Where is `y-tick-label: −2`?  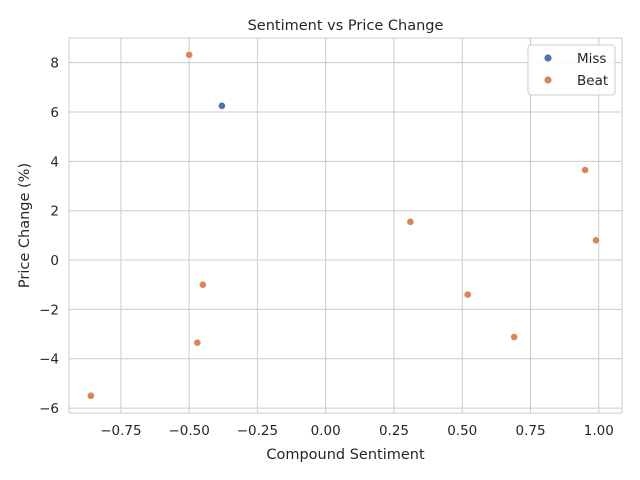
y-tick-label: −2 is located at coordinates (49, 310).